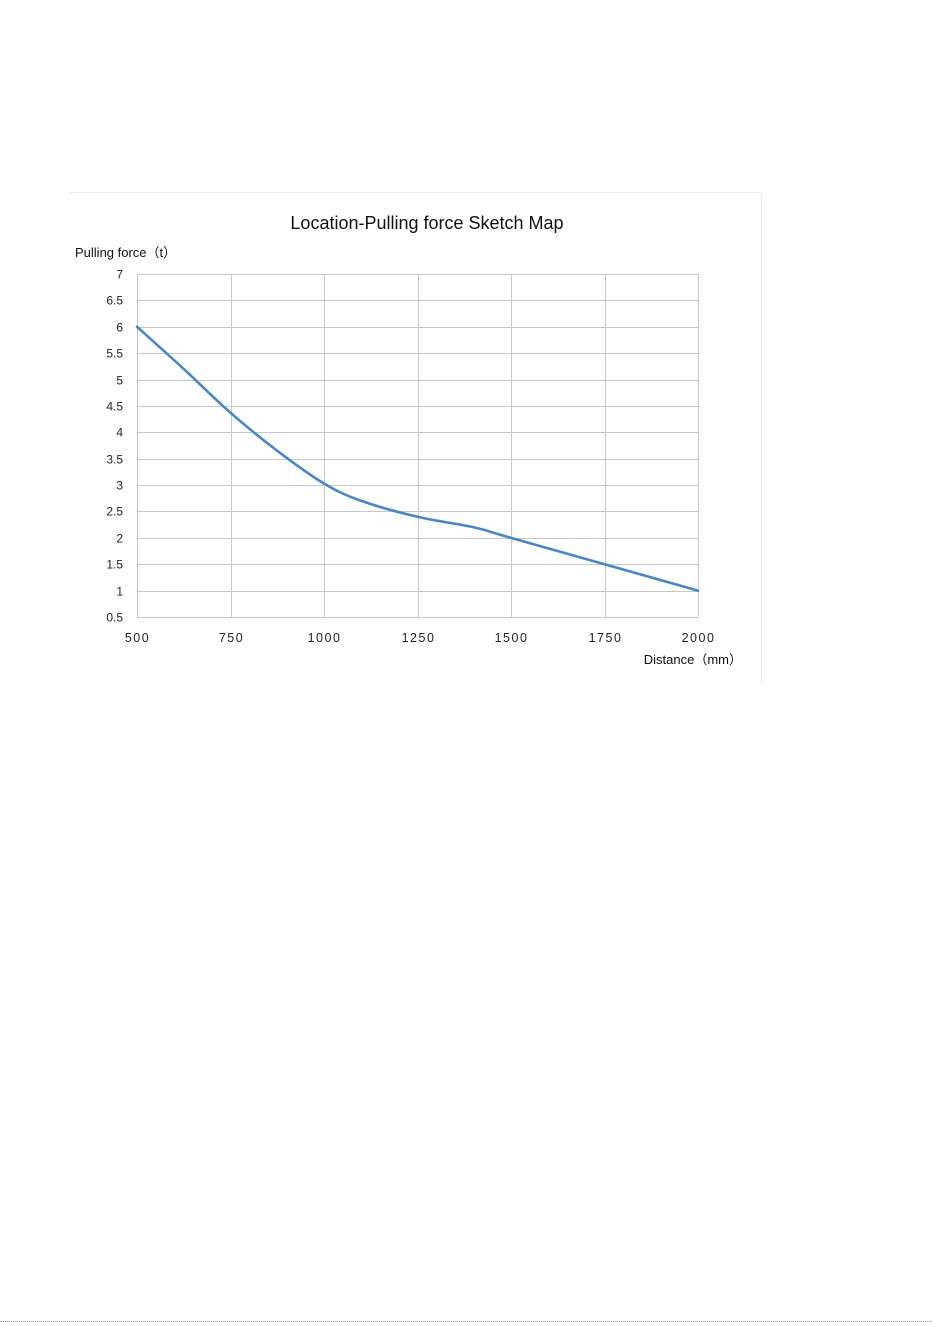 The width and height of the screenshot is (932, 1323). I want to click on x-axis-title: Distance（mm）, so click(693, 659).